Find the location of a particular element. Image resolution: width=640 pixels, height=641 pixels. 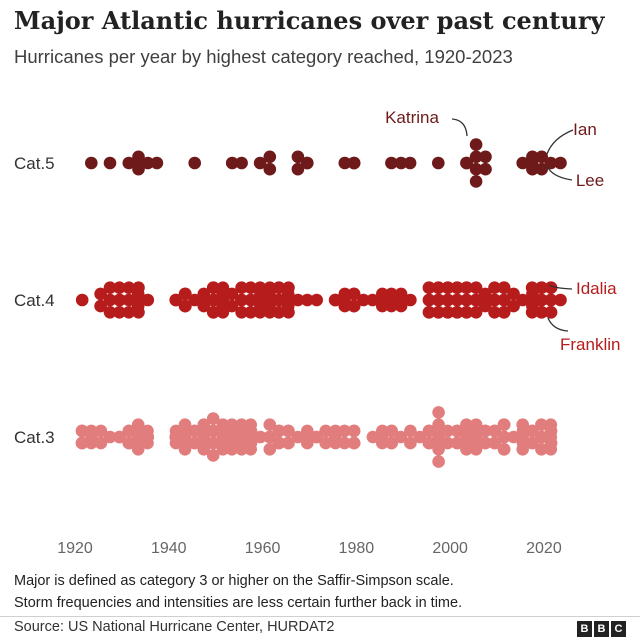

dot-cat-4-1944 is located at coordinates (185, 306).